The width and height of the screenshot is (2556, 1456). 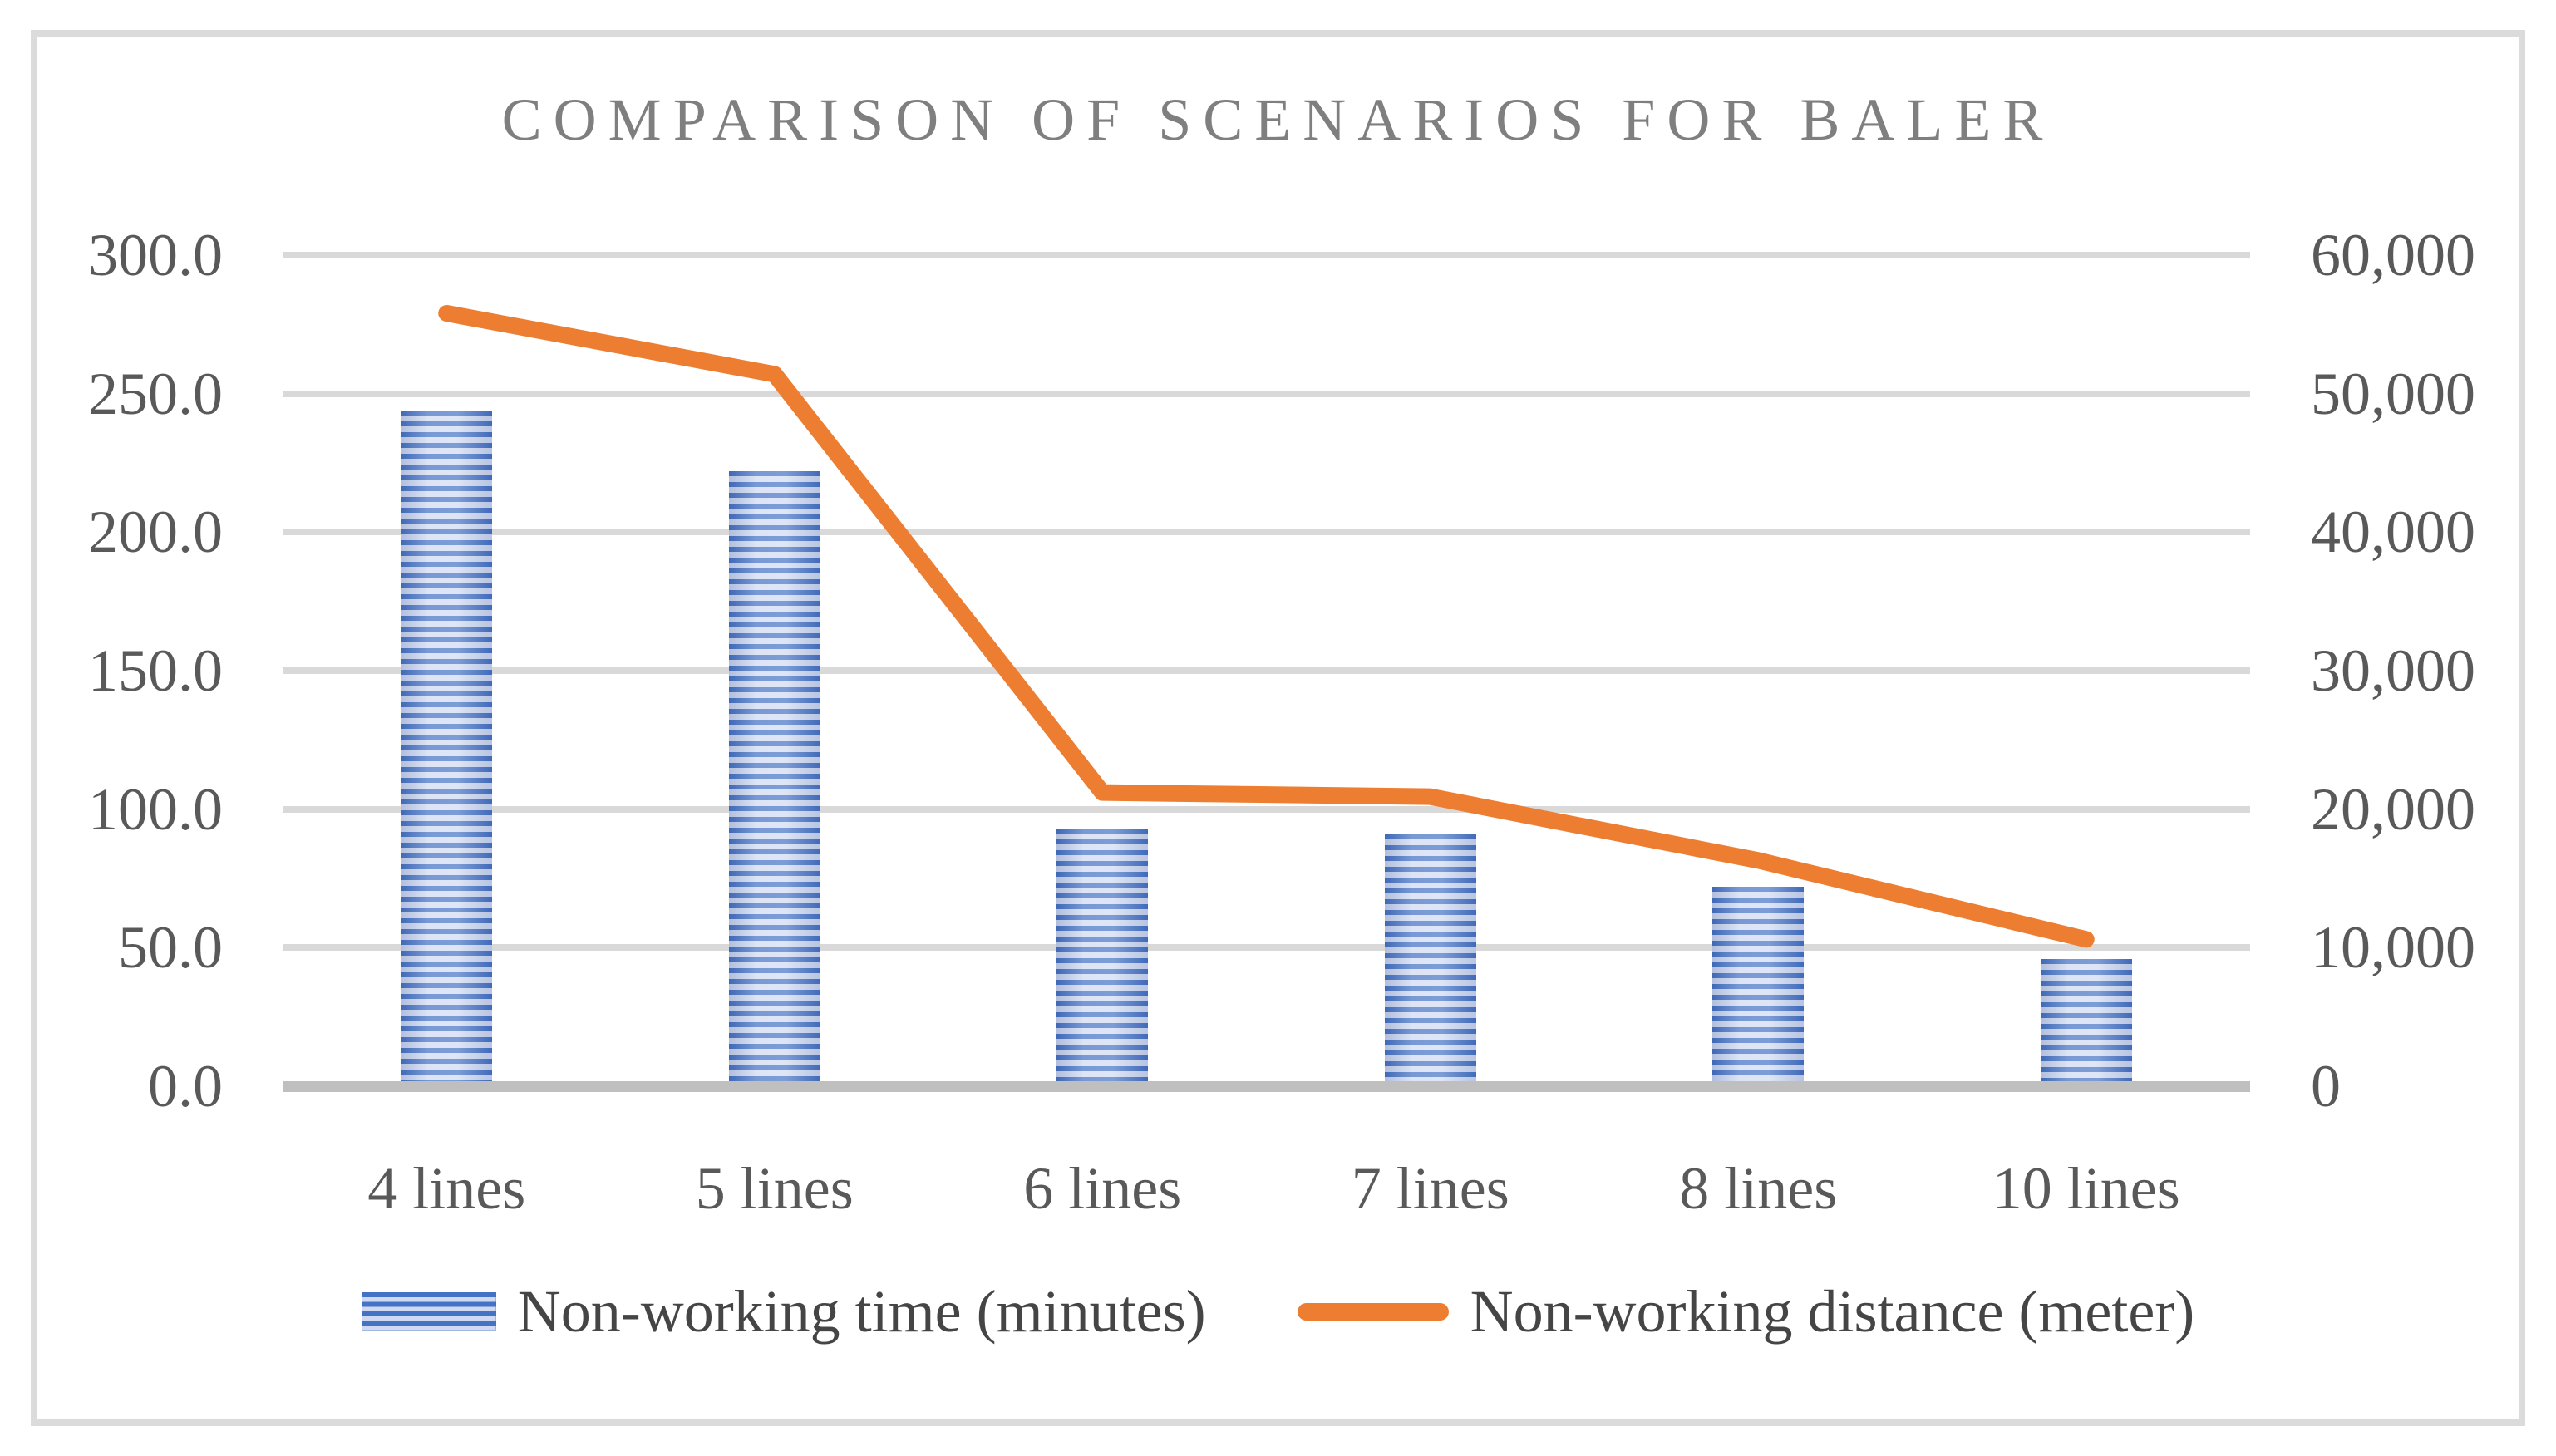 I want to click on legend-item-distance: Non-working distance (meter), so click(x=1746, y=1311).